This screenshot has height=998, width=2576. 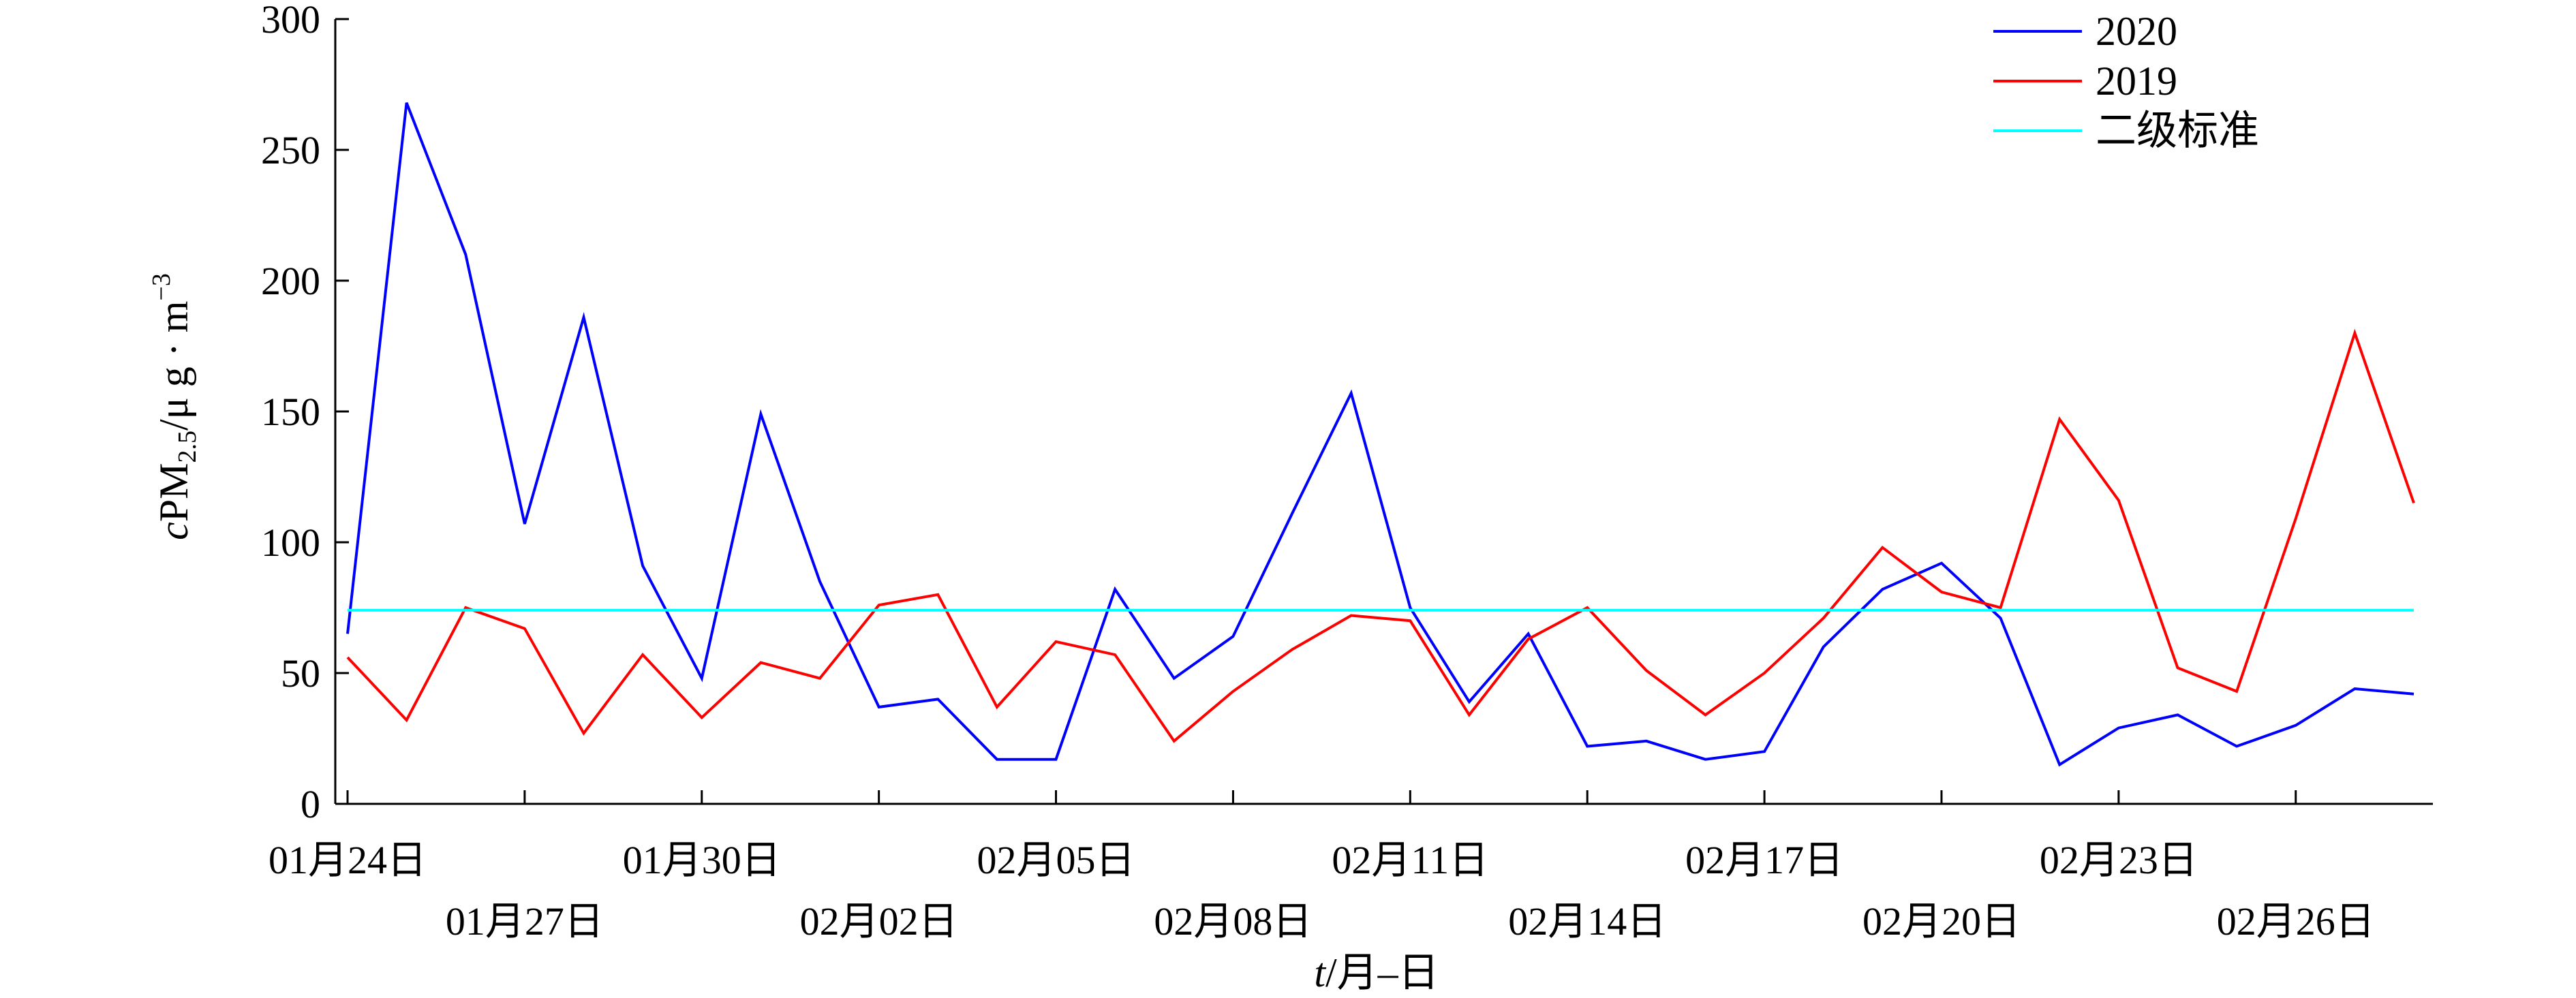 What do you see at coordinates (1382, 972) in the screenshot?
I see `x-axis-rest: /月–日` at bounding box center [1382, 972].